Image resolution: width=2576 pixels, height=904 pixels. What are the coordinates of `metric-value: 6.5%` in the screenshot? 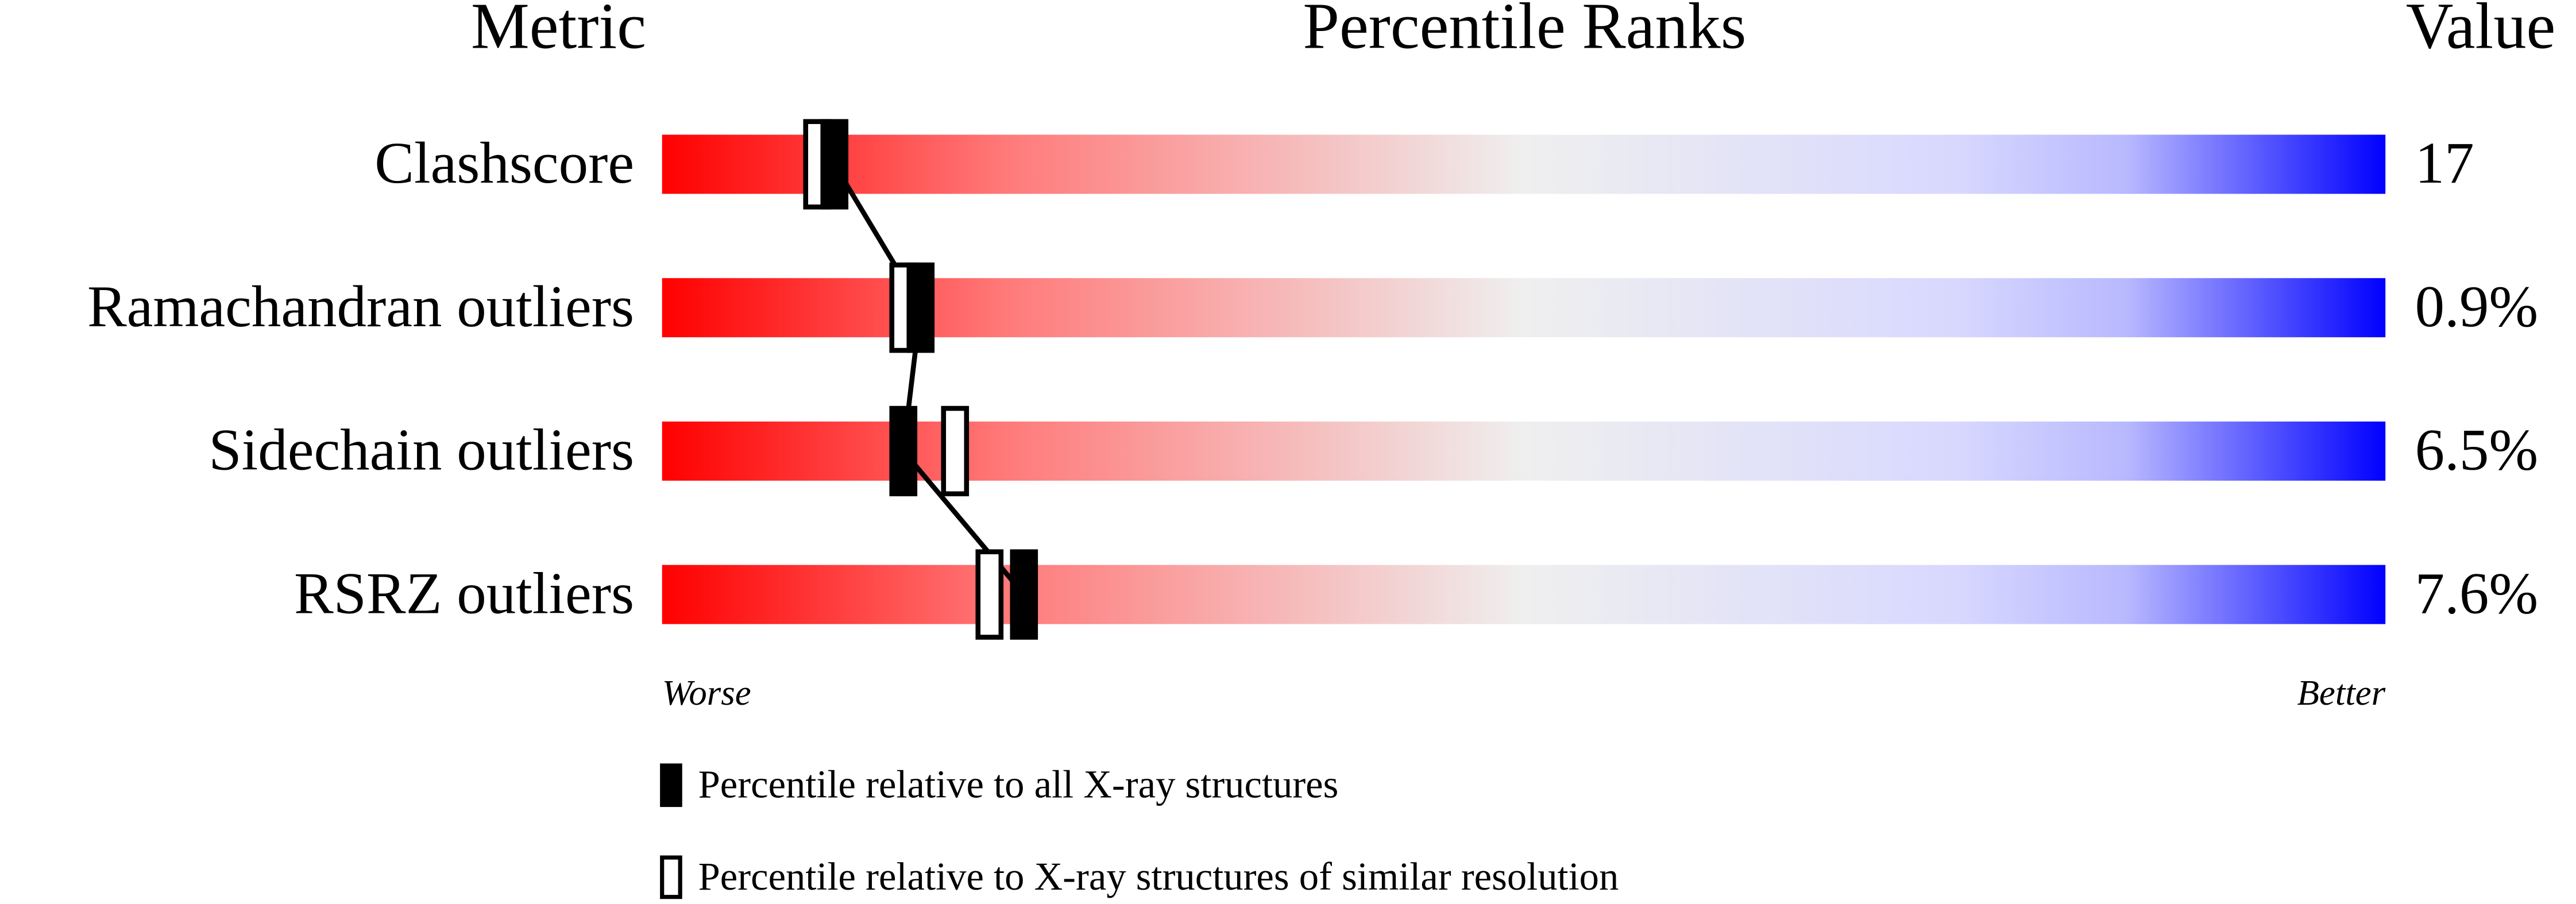 It's located at (2477, 451).